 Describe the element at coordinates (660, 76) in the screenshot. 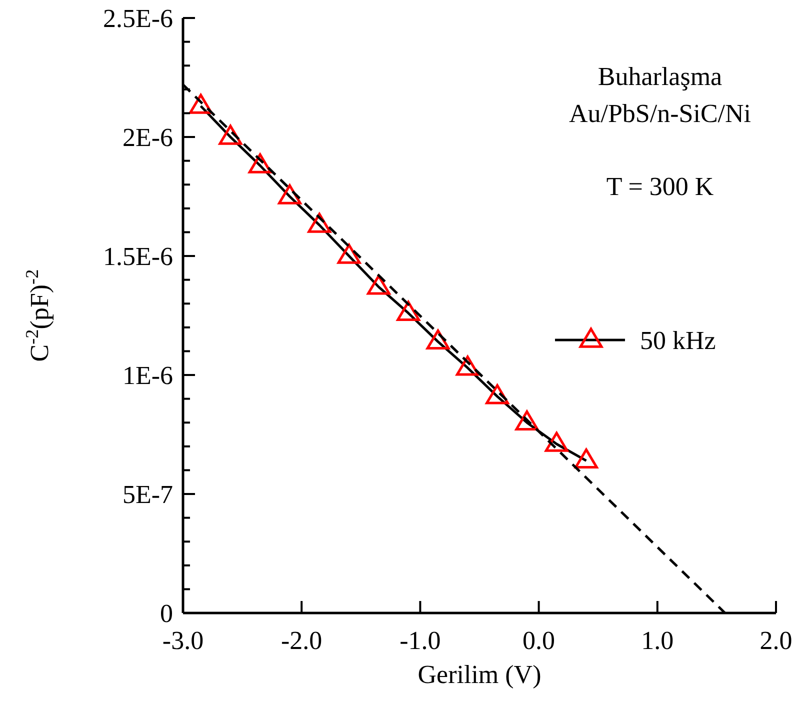

I see `annotation: Buharlaşma` at that location.